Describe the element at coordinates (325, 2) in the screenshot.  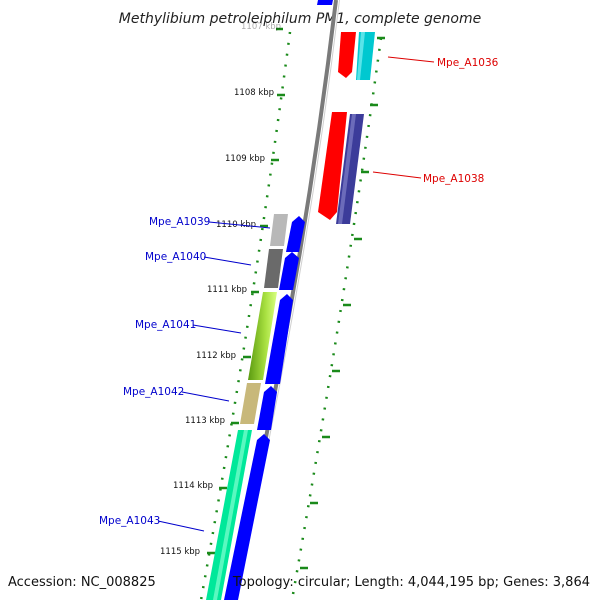
I see `gene-clipped-top` at that location.